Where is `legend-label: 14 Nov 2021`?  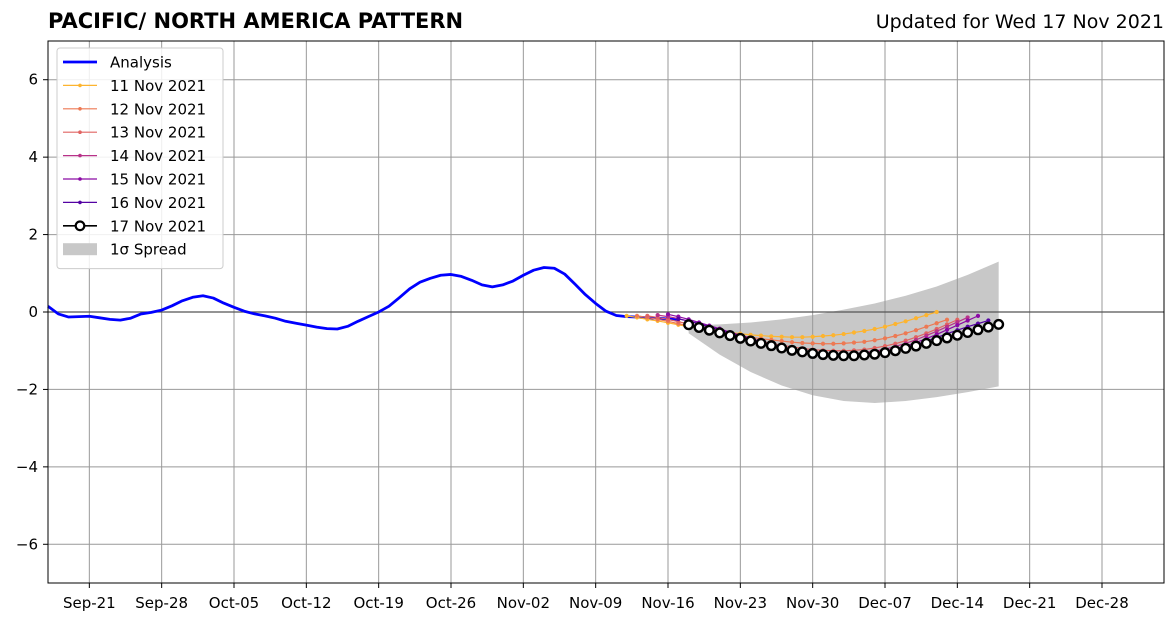
legend-label: 14 Nov 2021 is located at coordinates (158, 156).